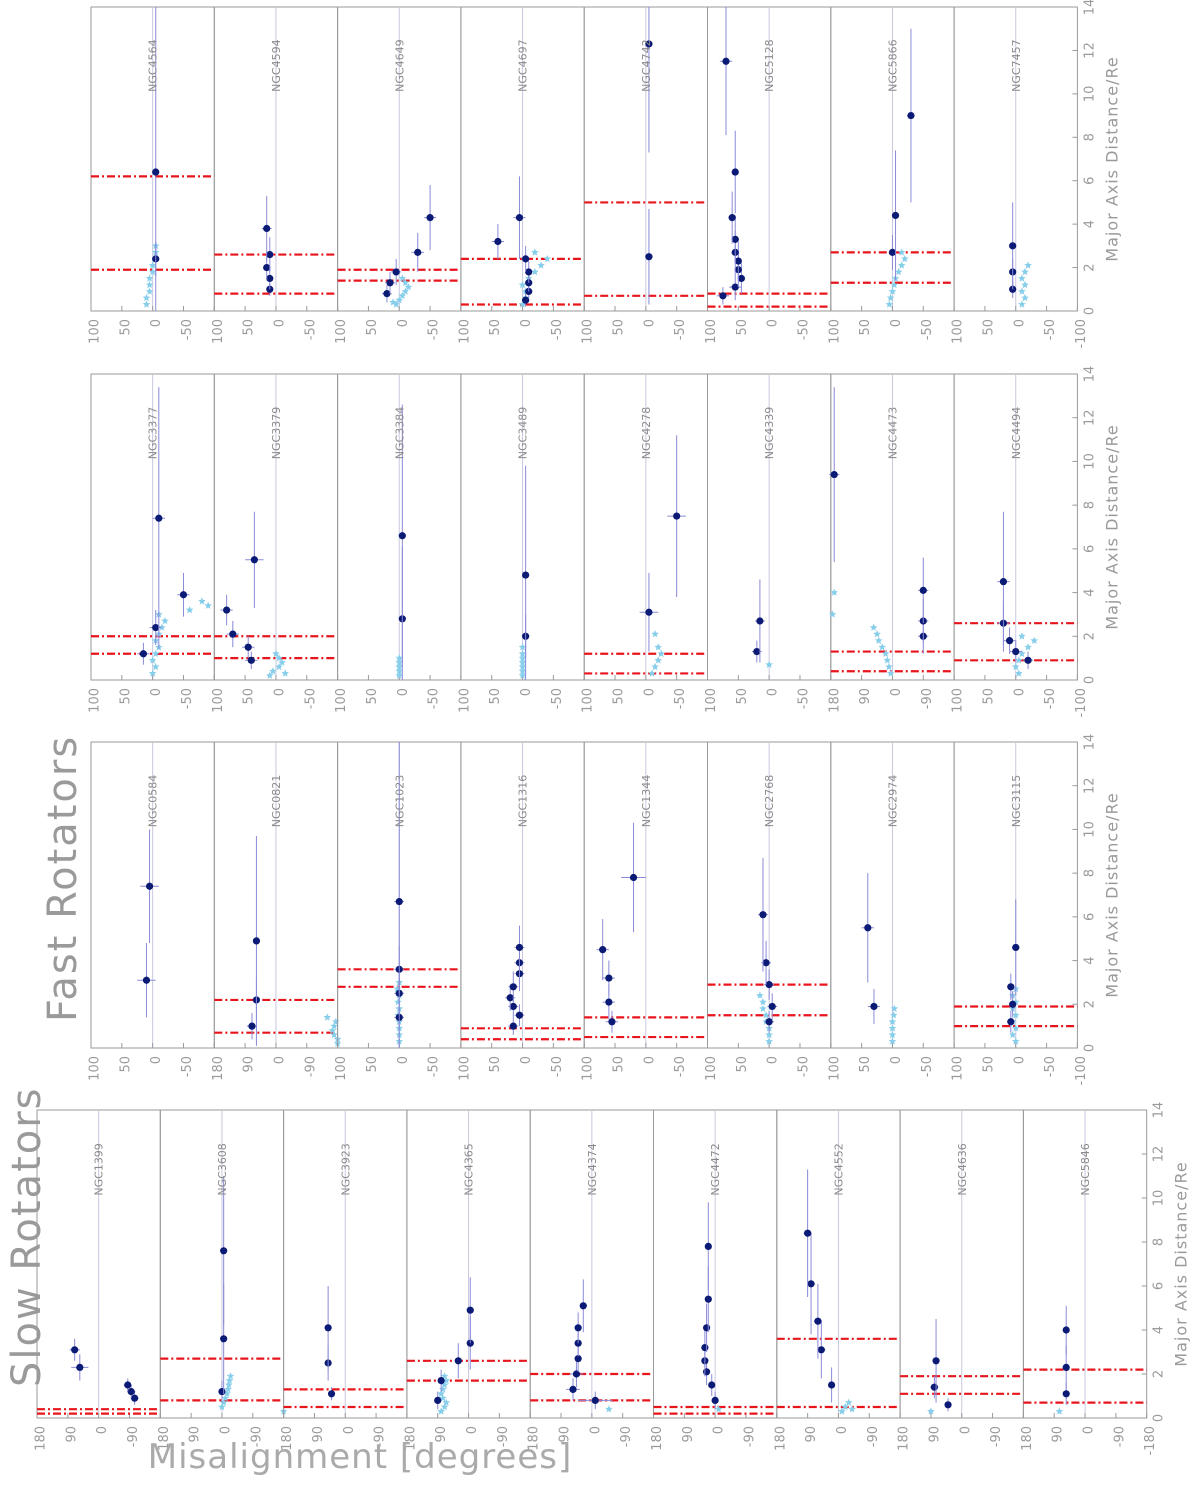 The width and height of the screenshot is (1200, 1498). I want to click on panel-ngc7457: 100 50 0 -50 -100 NGC7457, so click(1020, 177).